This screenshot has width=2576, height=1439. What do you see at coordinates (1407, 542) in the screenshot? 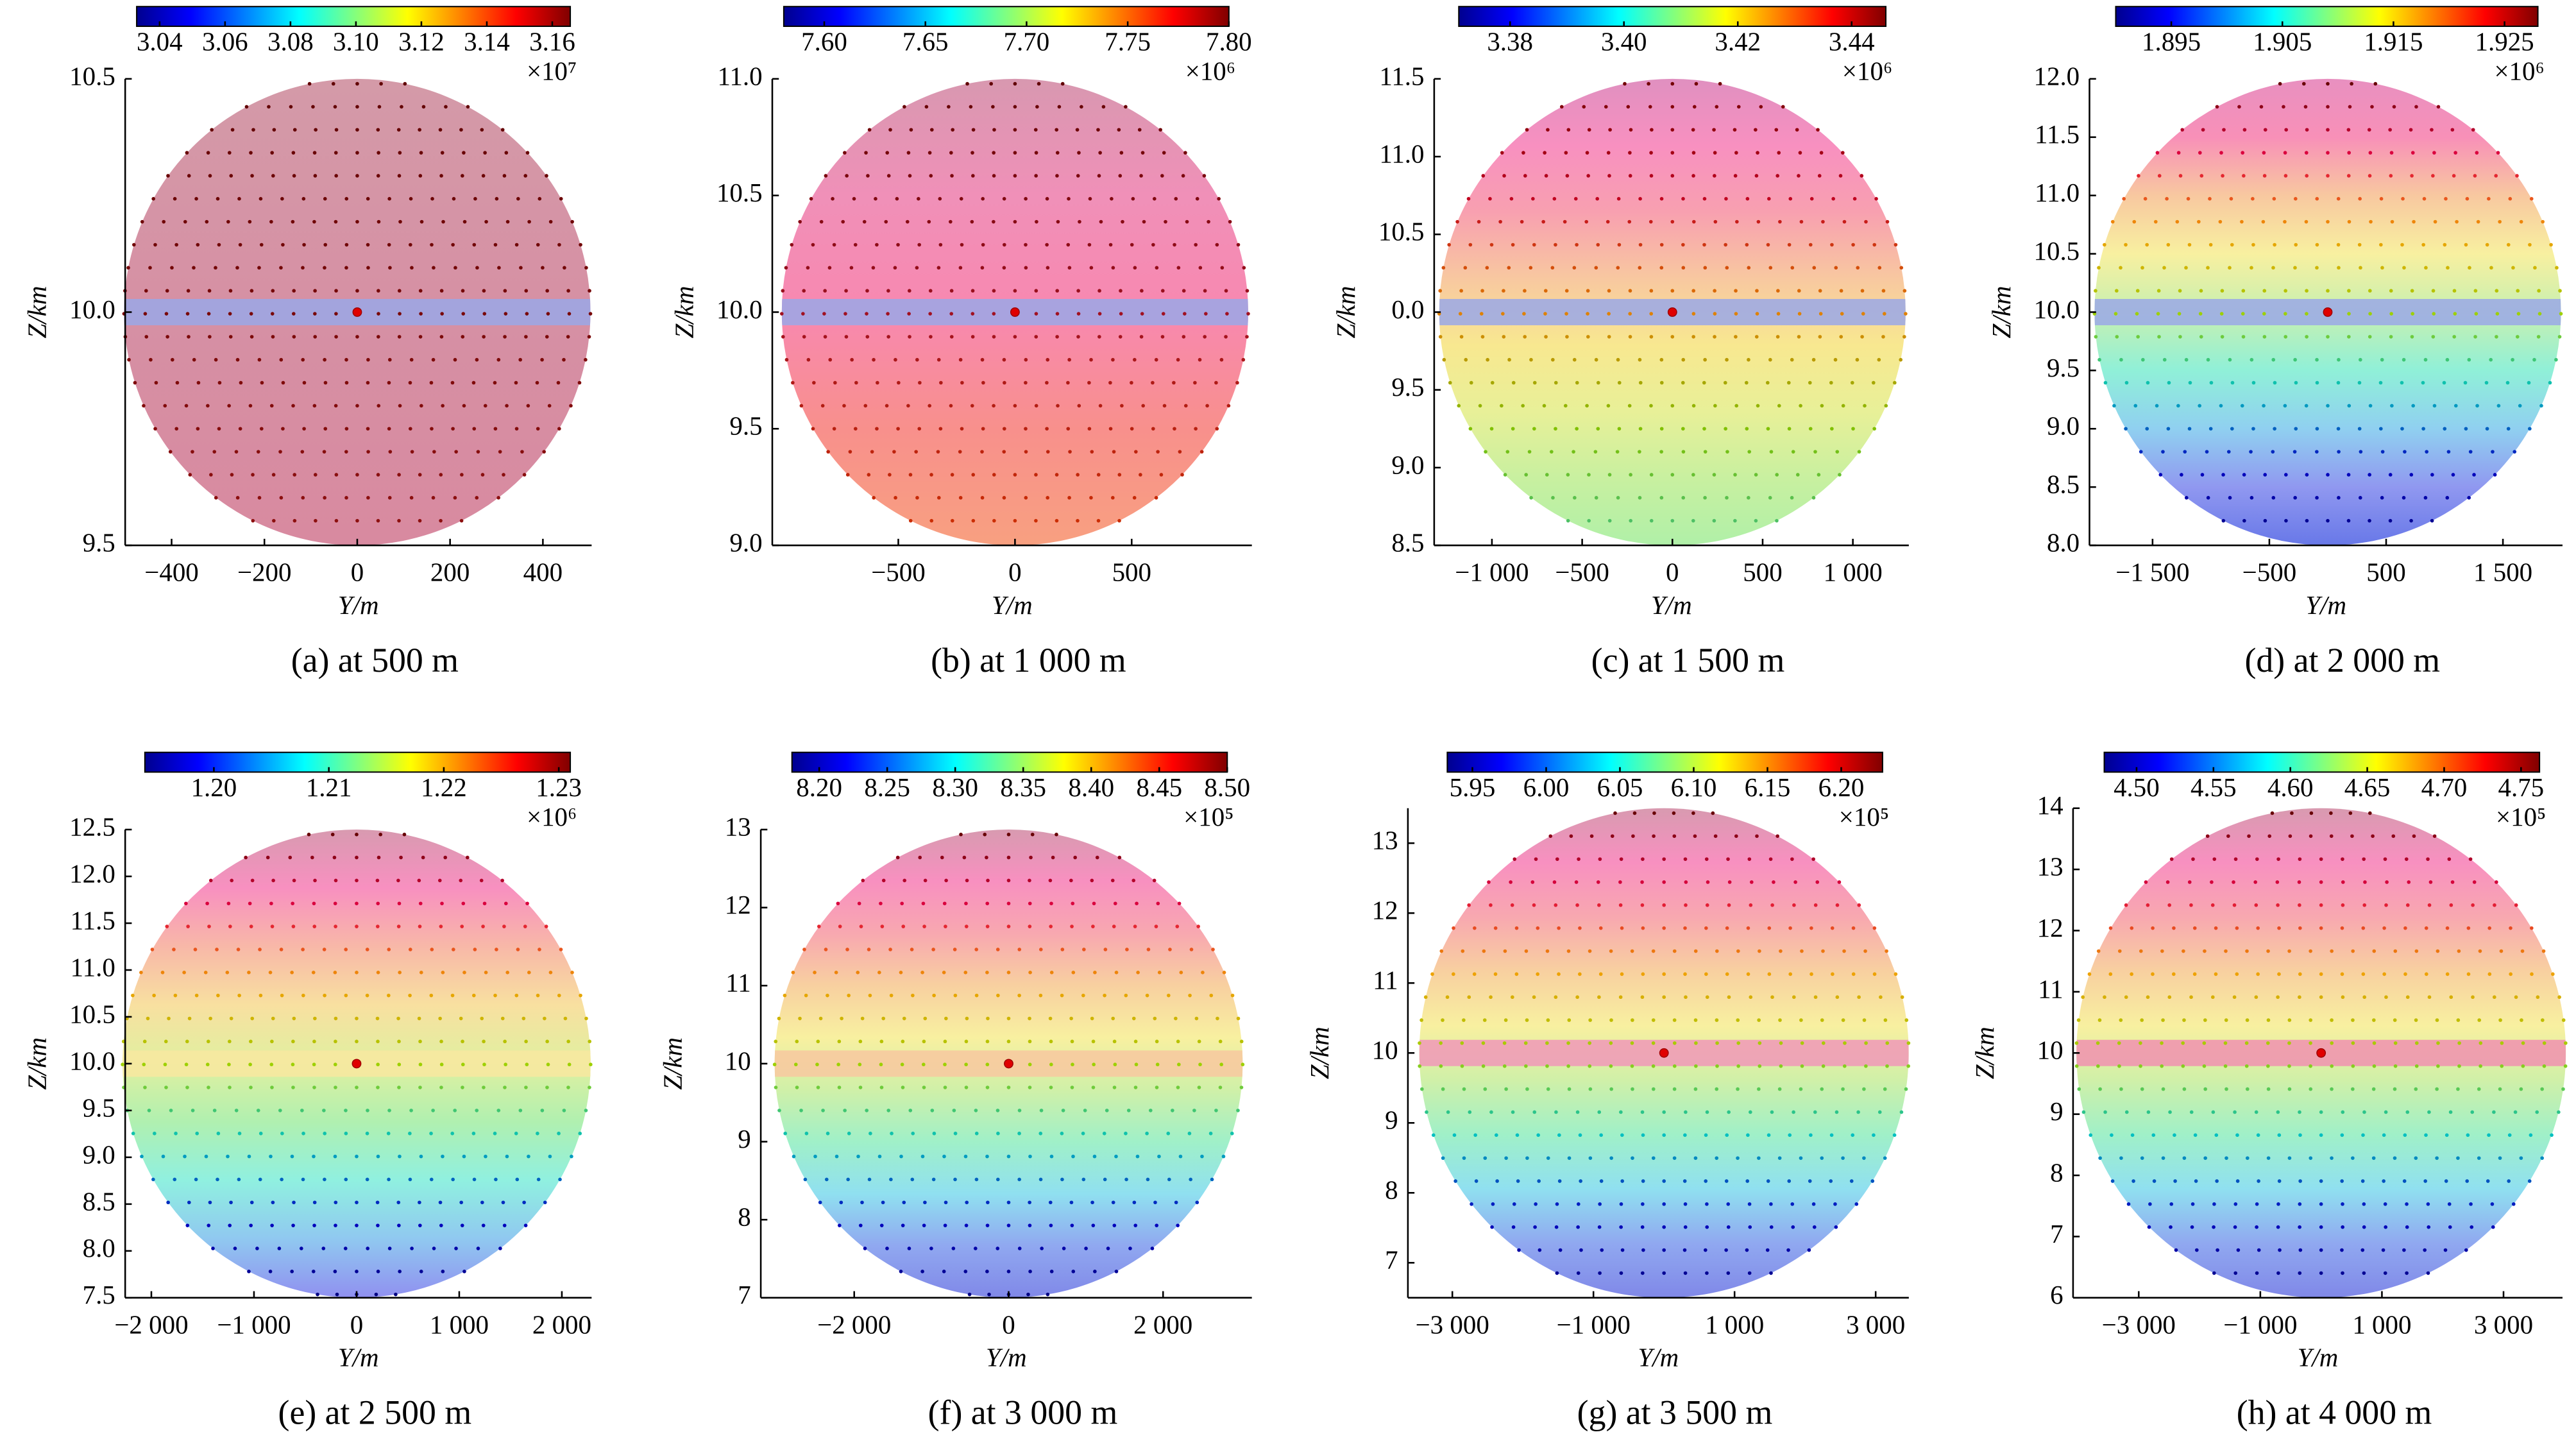
I see `y-tick-label: 8.5` at bounding box center [1407, 542].